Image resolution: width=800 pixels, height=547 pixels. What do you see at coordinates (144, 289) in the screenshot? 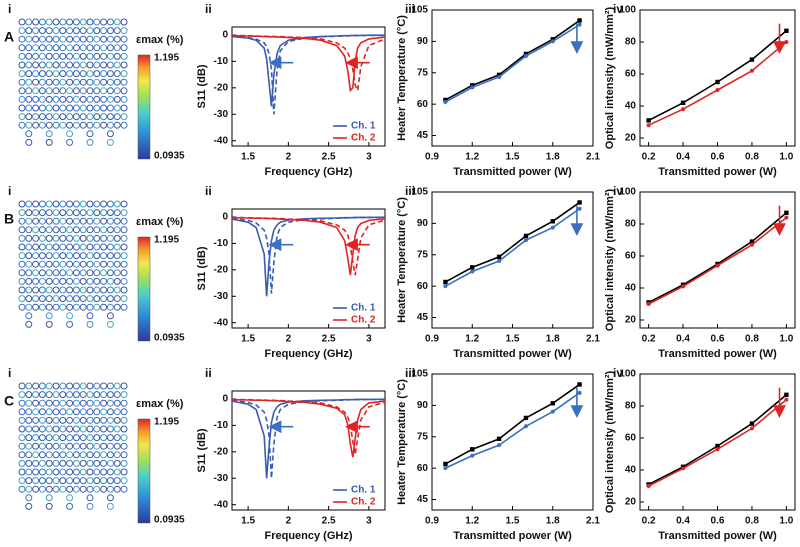
I see `colorbar` at bounding box center [144, 289].